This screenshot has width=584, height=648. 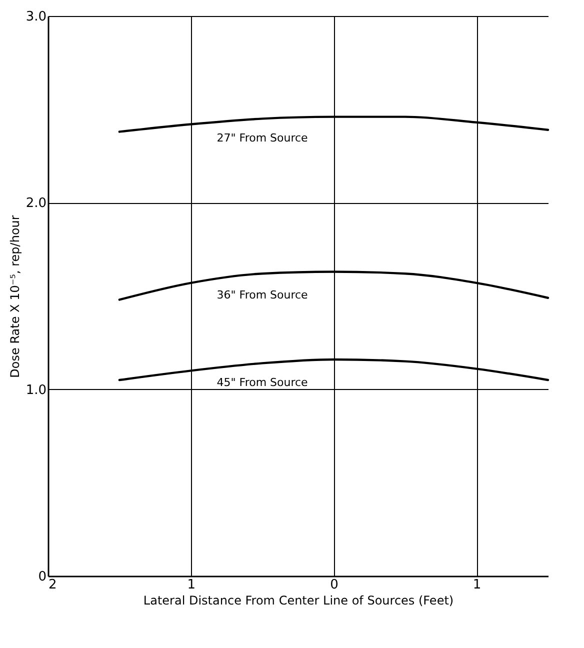 What do you see at coordinates (52, 585) in the screenshot?
I see `x-tick-label: 2` at bounding box center [52, 585].